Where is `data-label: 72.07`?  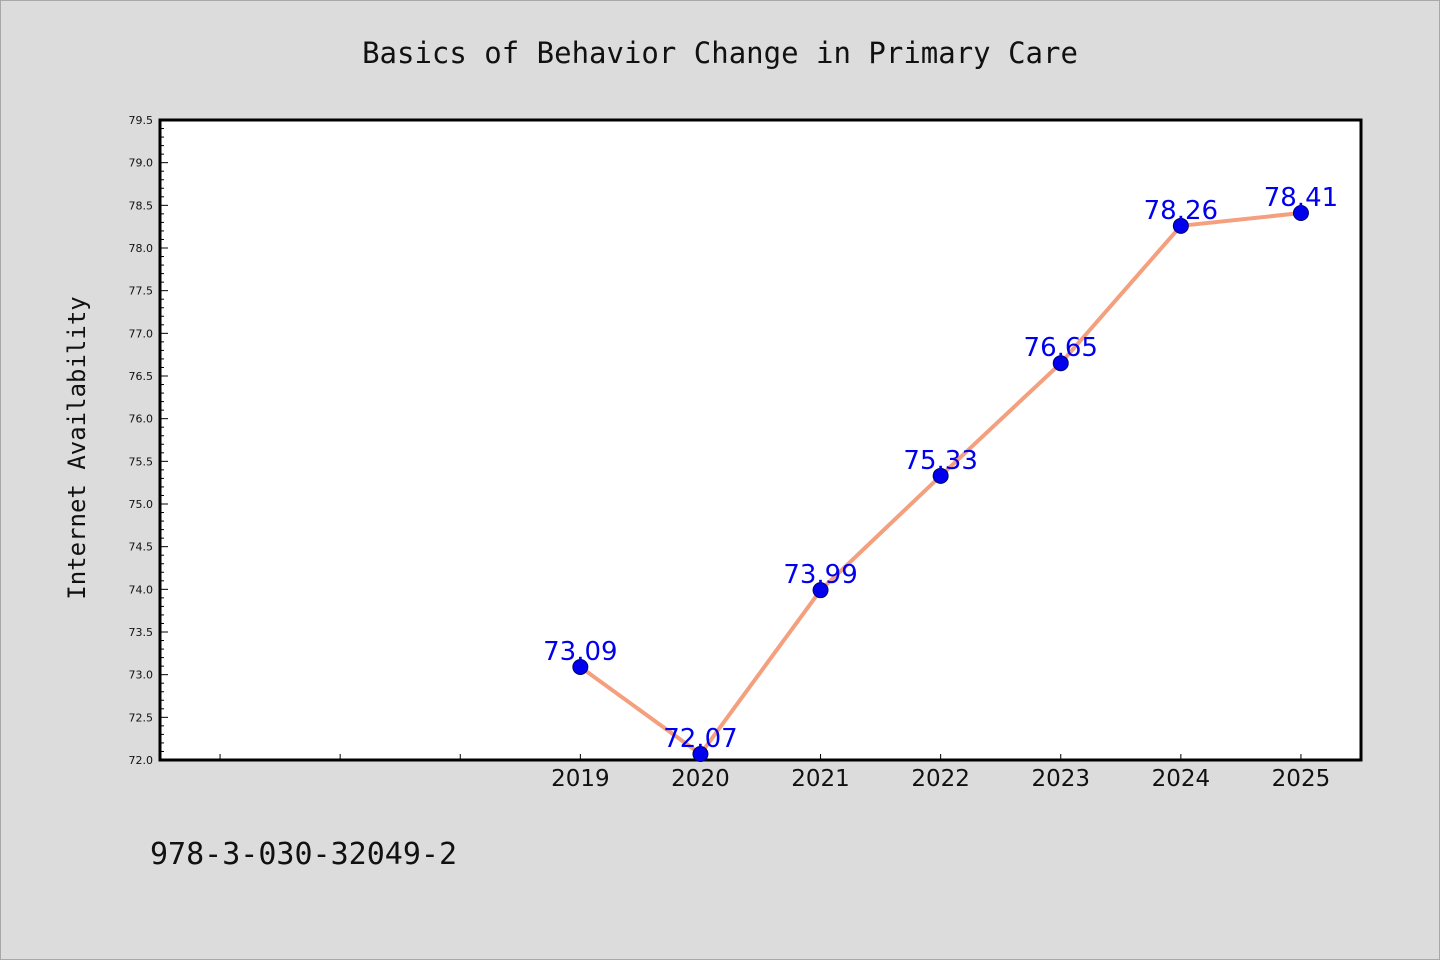 data-label: 72.07 is located at coordinates (700, 739).